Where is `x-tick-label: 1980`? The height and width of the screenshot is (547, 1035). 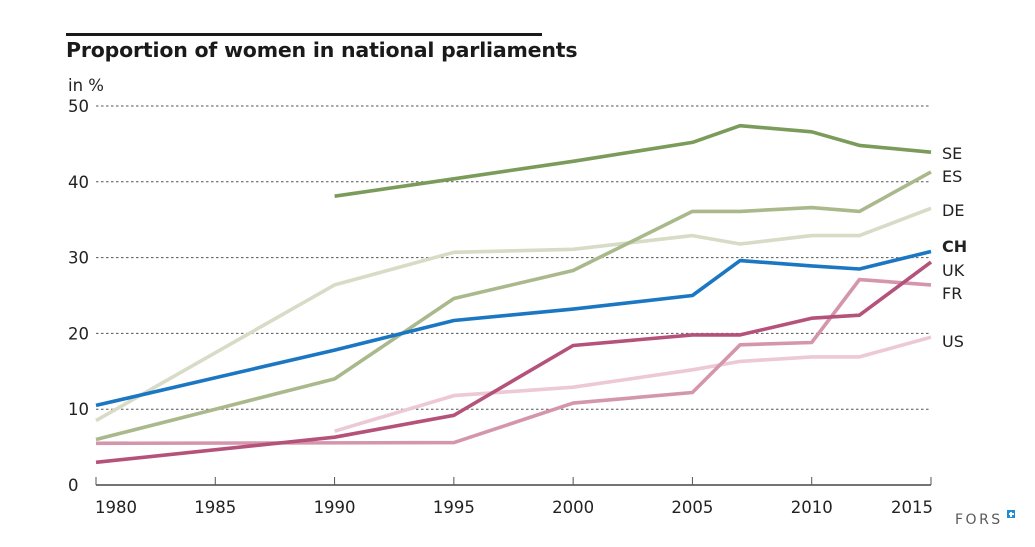
x-tick-label: 1980 is located at coordinates (116, 507).